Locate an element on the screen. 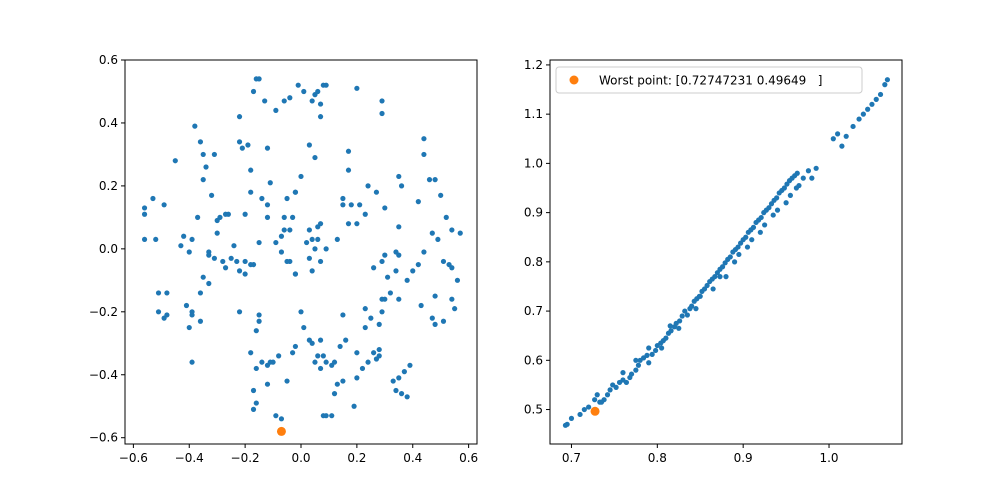 The image size is (1000, 500). left-x-tick-label-4: 0.2 is located at coordinates (356, 458).